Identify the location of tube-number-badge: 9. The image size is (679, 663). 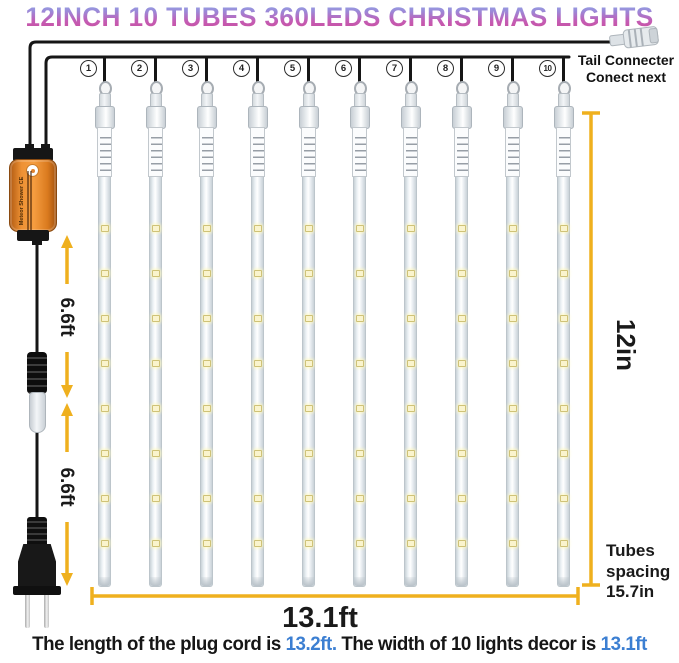
(496, 68).